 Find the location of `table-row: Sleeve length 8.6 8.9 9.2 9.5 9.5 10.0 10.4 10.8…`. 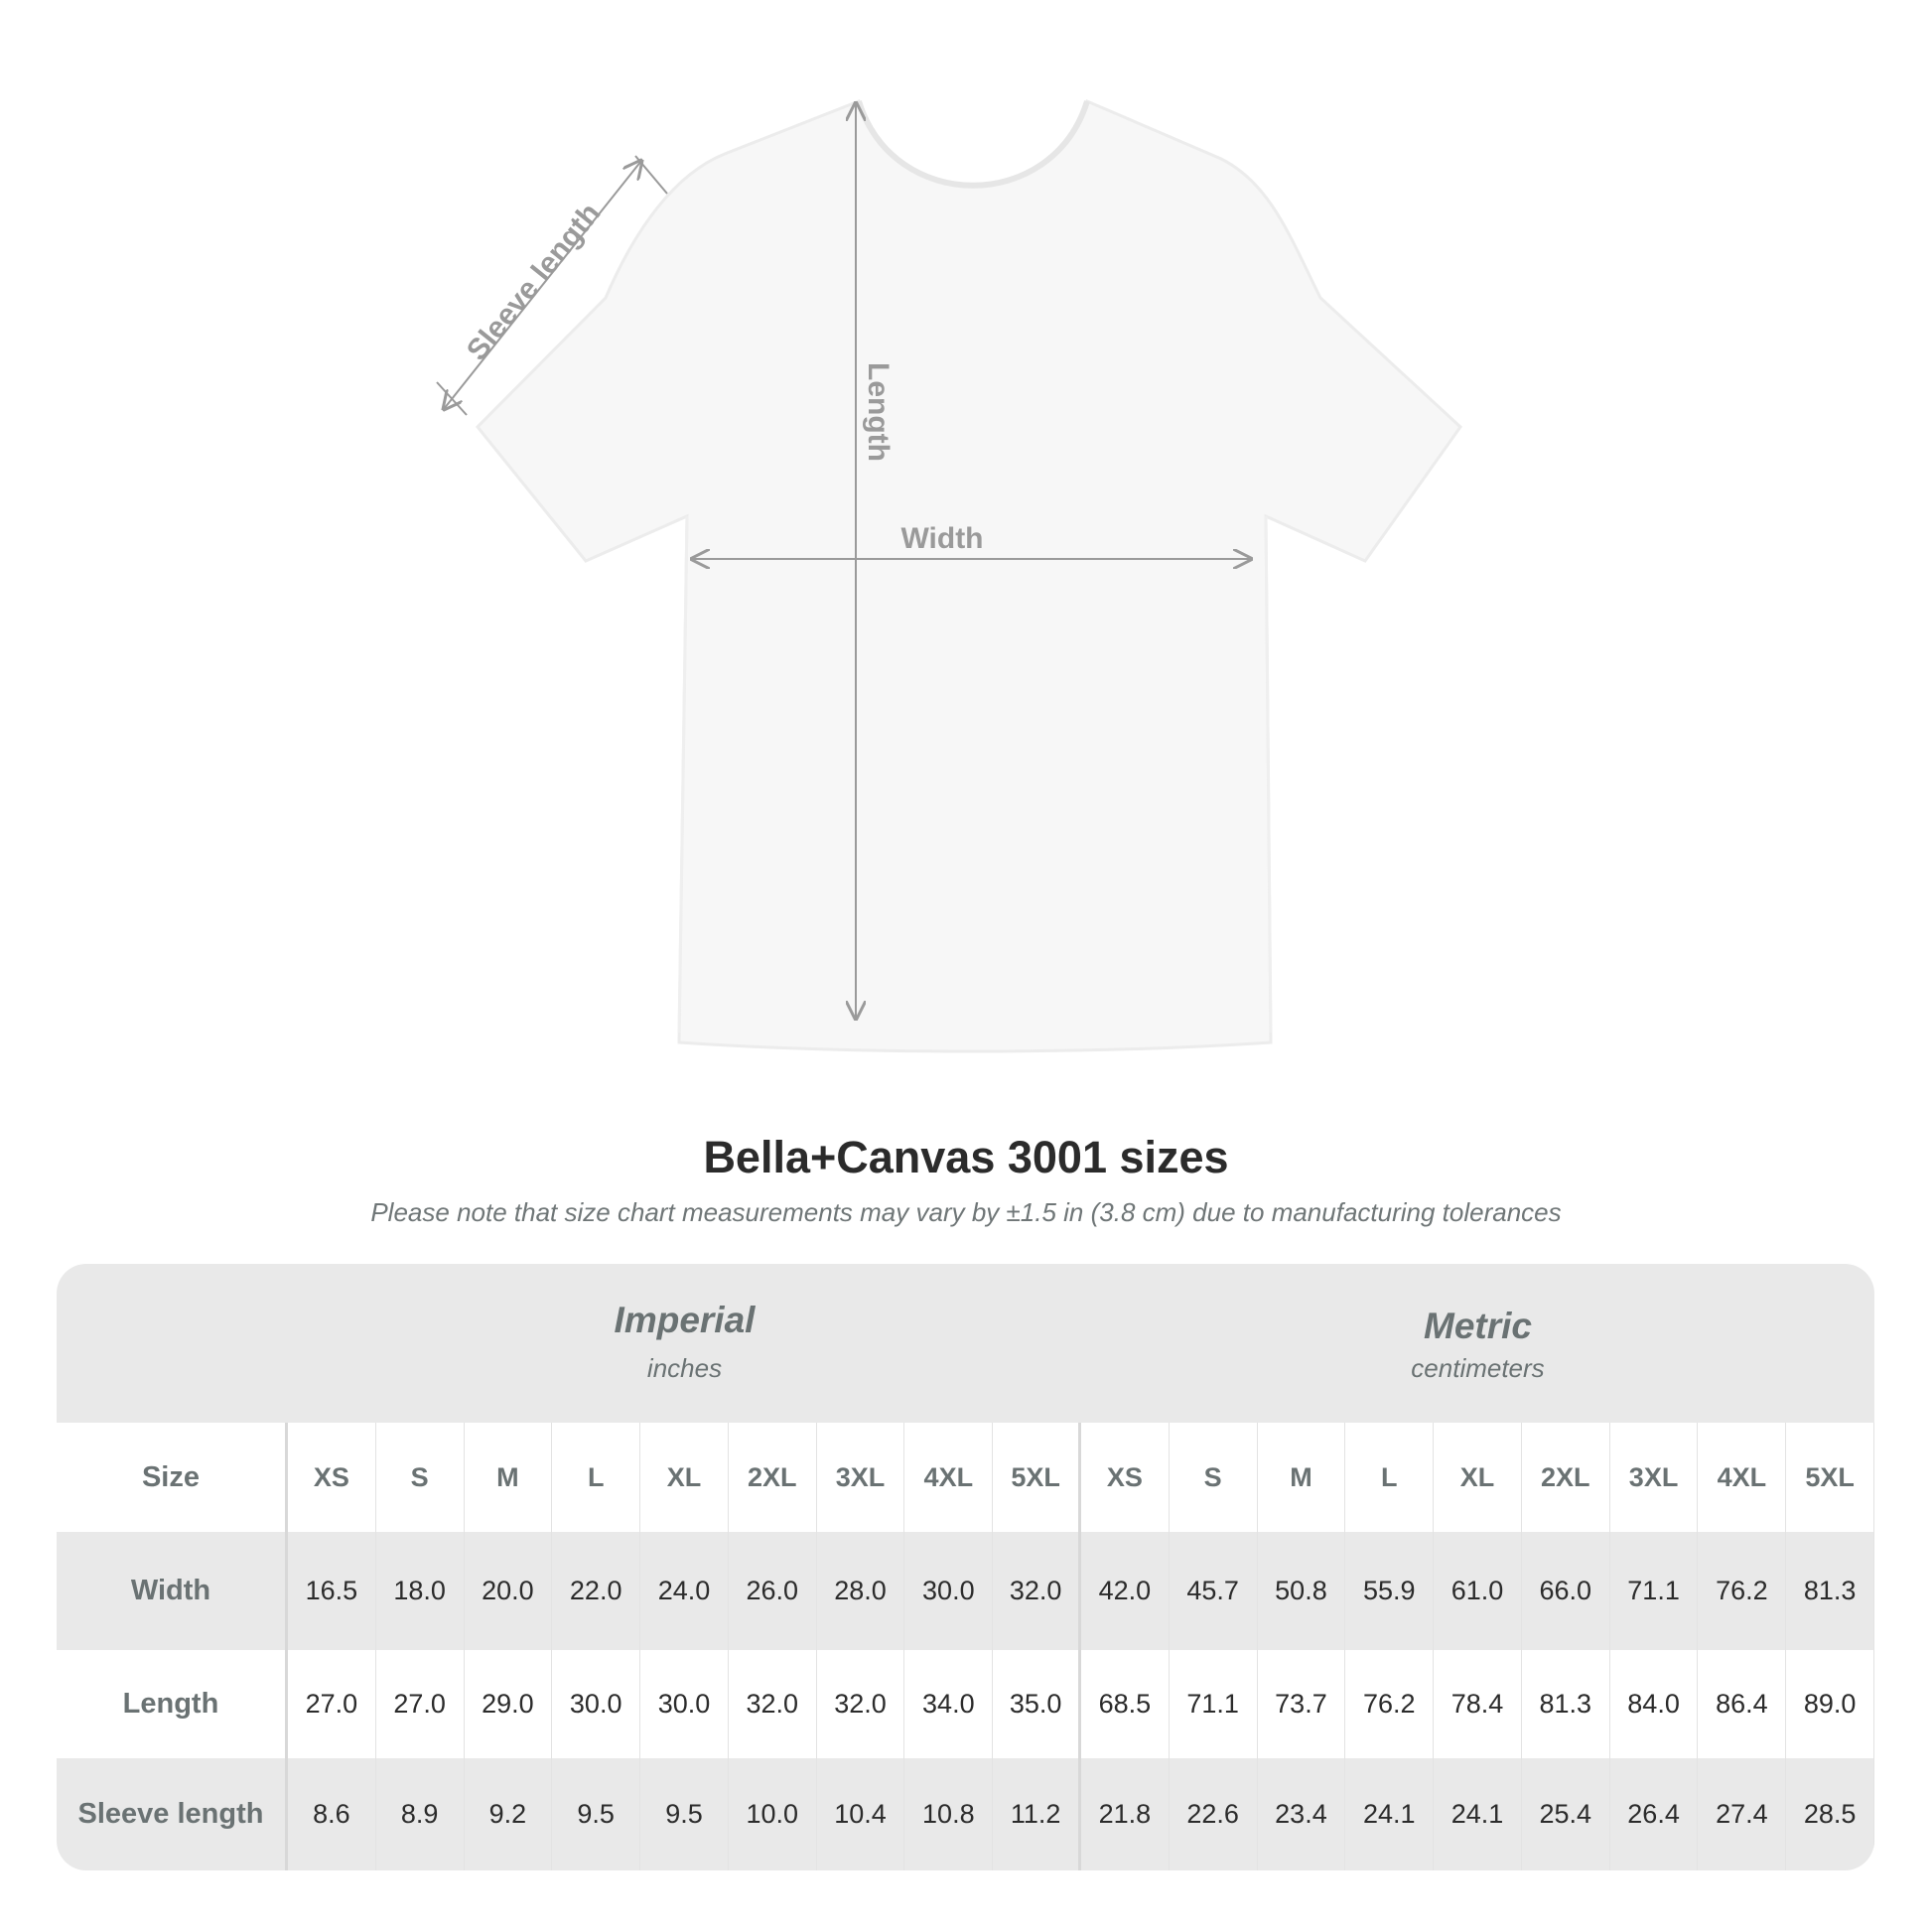

table-row: Sleeve length 8.6 8.9 9.2 9.5 9.5 10.0 10.4 10.8… is located at coordinates (966, 1814).